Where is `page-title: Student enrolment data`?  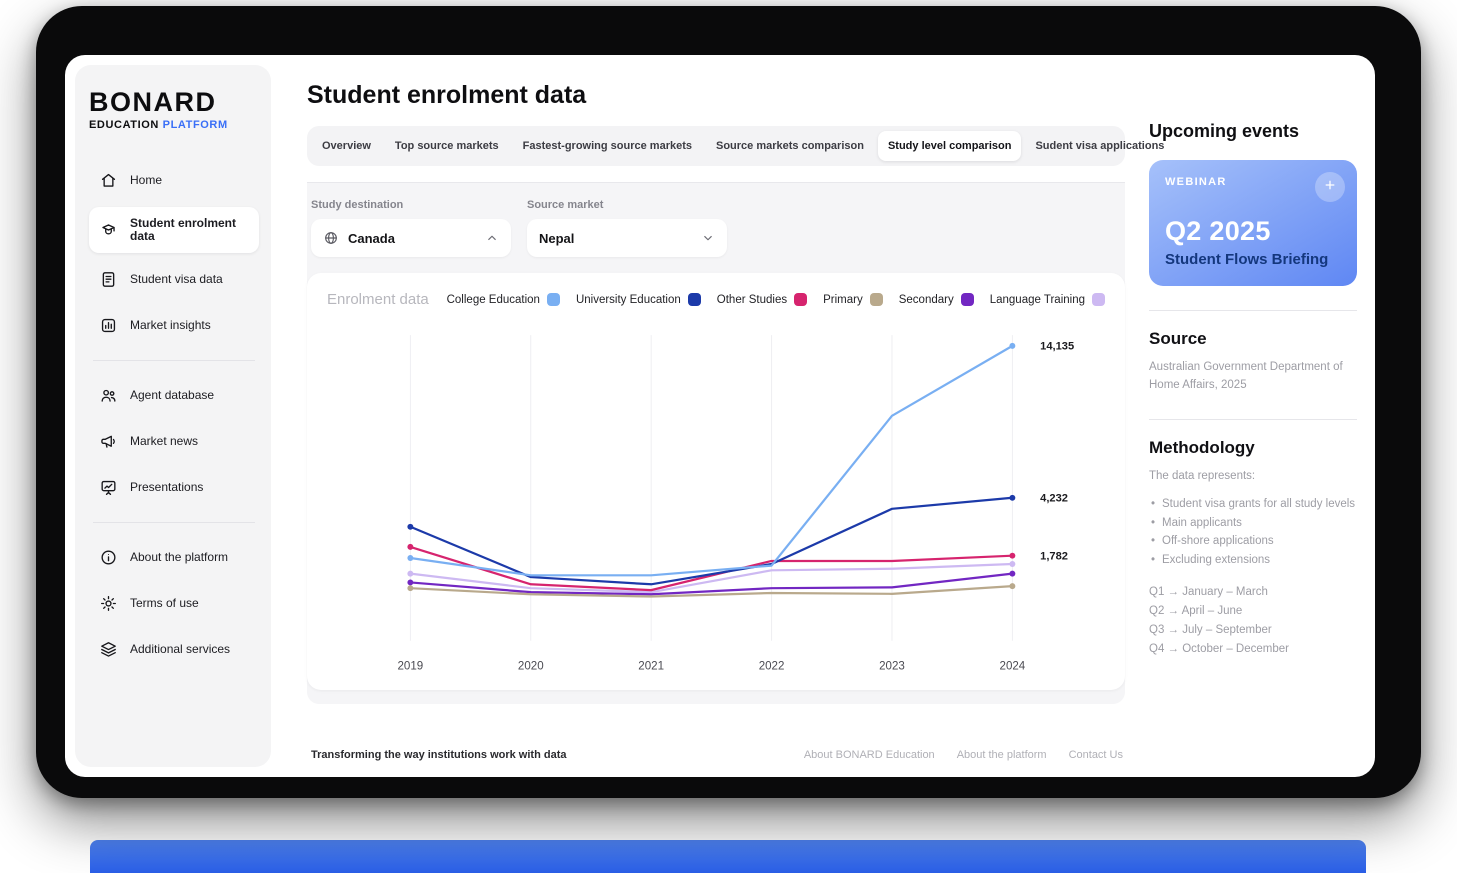
page-title: Student enrolment data is located at coordinates (447, 95).